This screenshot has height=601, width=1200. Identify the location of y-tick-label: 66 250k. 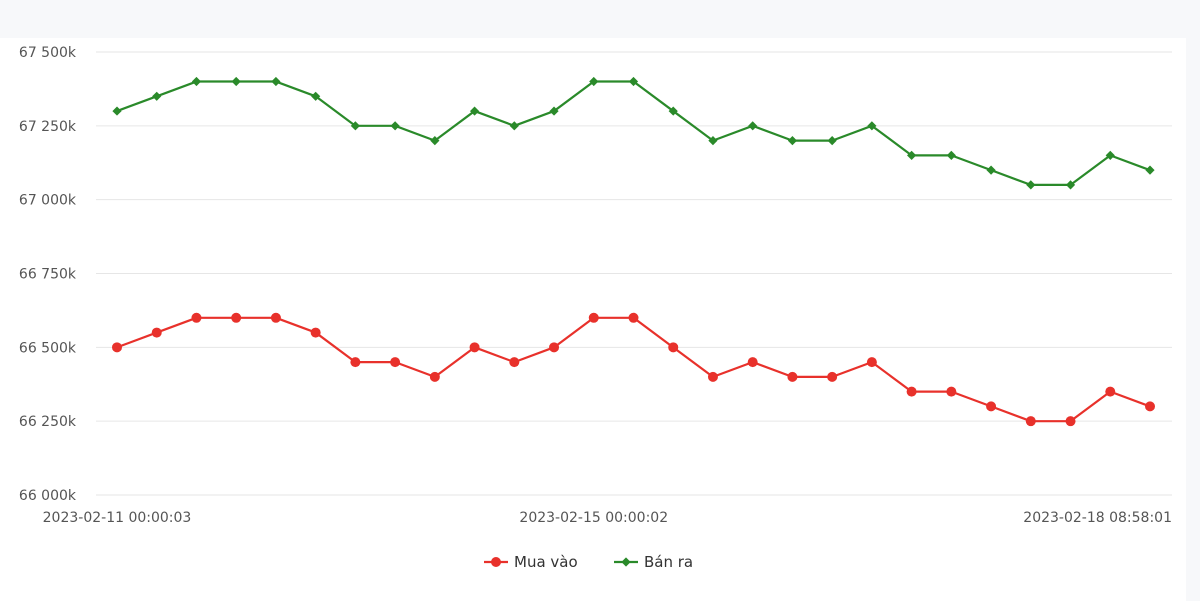
(48, 422).